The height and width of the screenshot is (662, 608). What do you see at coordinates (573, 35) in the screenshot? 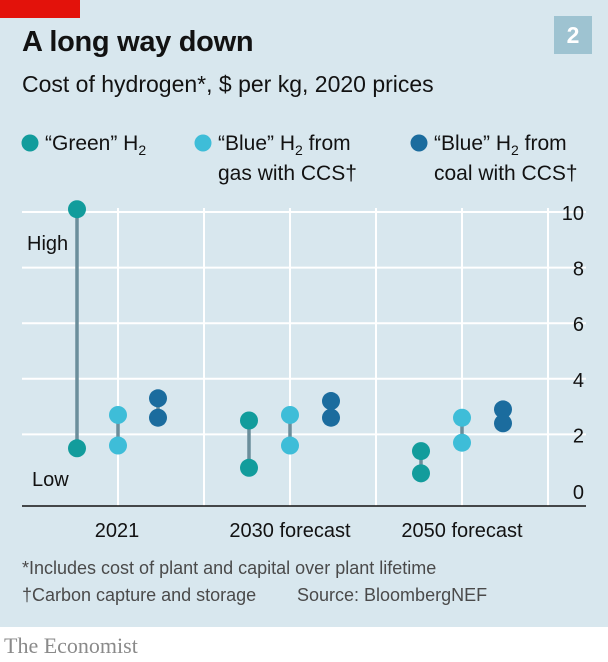
I see `chart-number-badge: 2` at bounding box center [573, 35].